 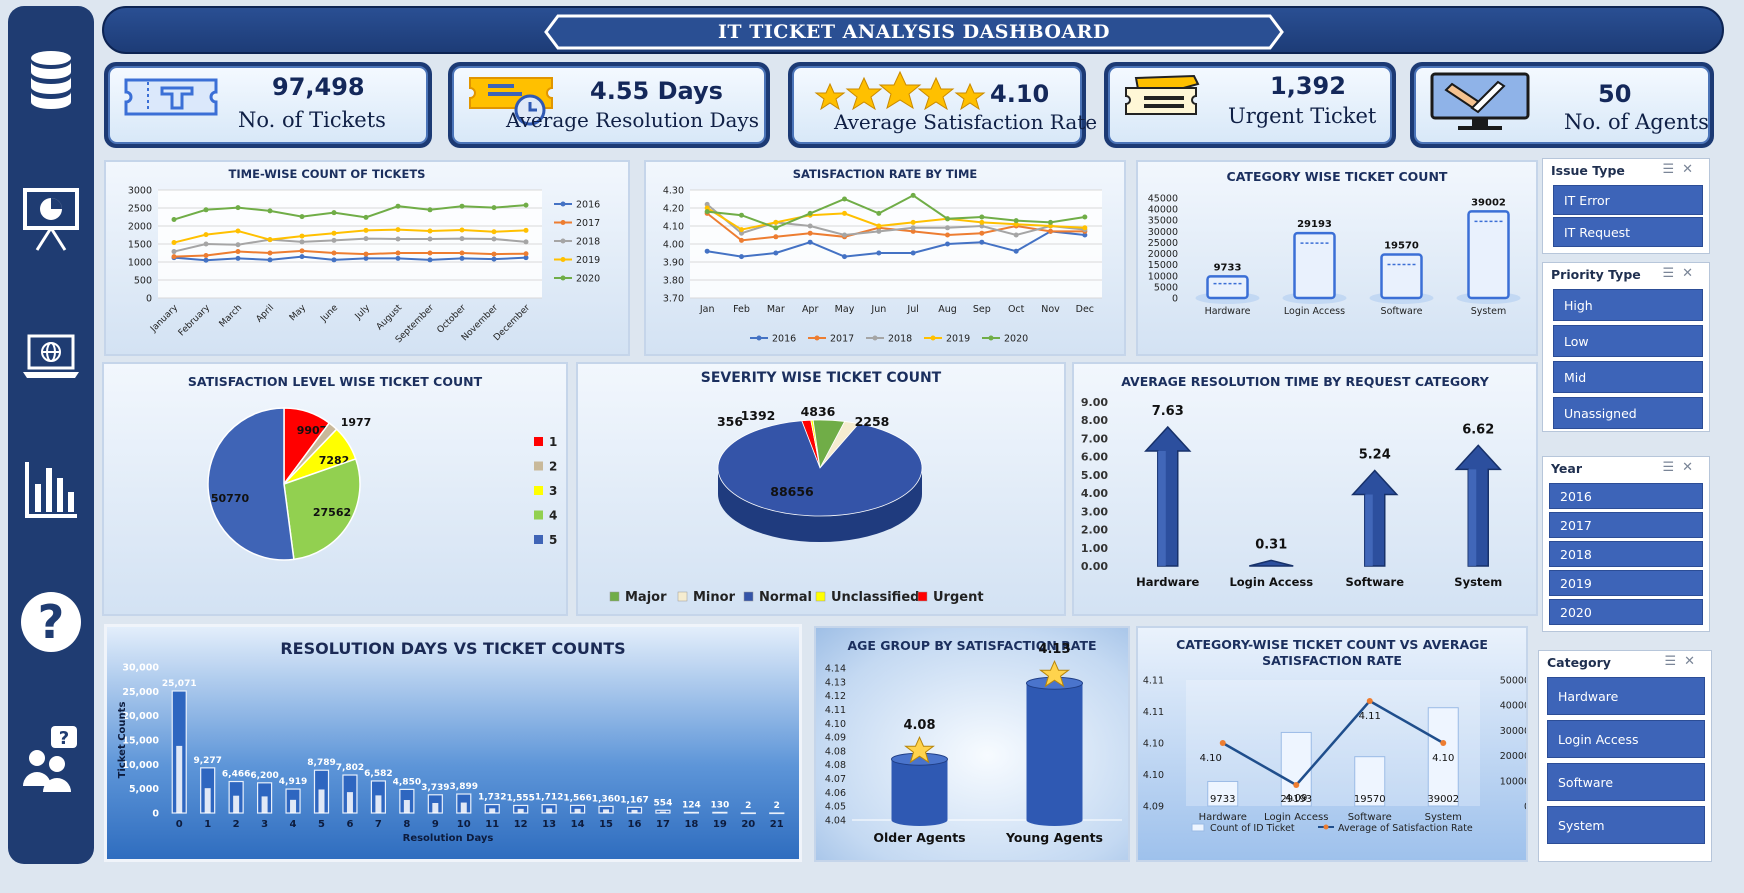 What do you see at coordinates (553, 516) in the screenshot?
I see `legend-label: 4` at bounding box center [553, 516].